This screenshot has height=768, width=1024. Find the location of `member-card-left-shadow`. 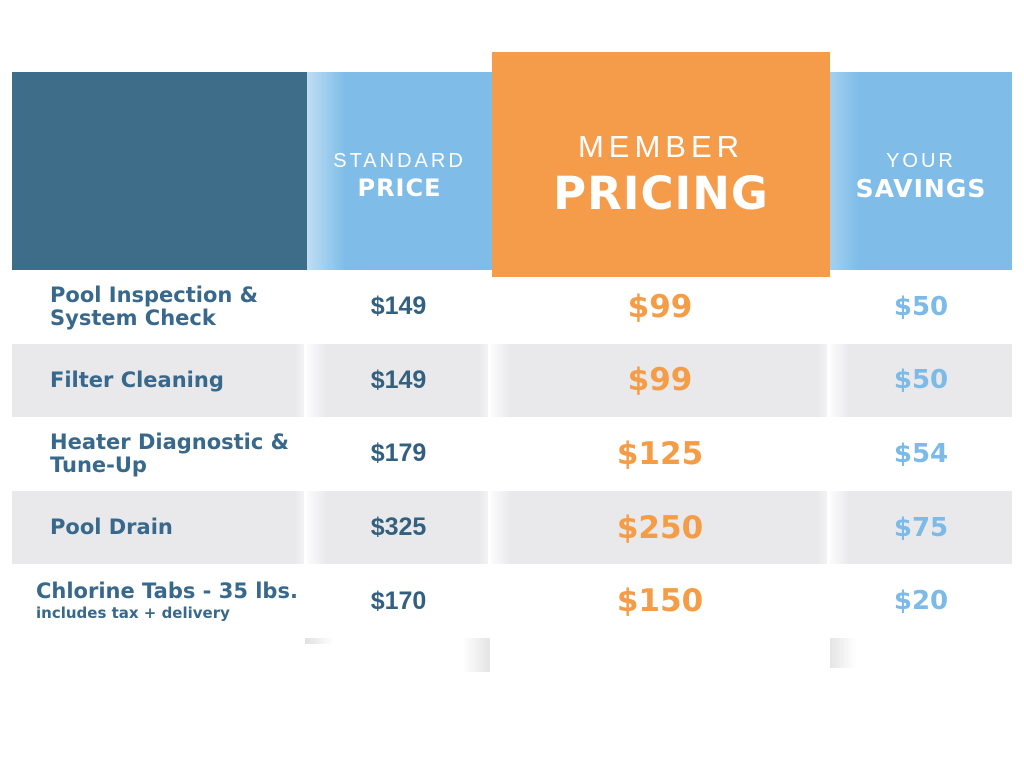

member-card-left-shadow is located at coordinates (476, 655).